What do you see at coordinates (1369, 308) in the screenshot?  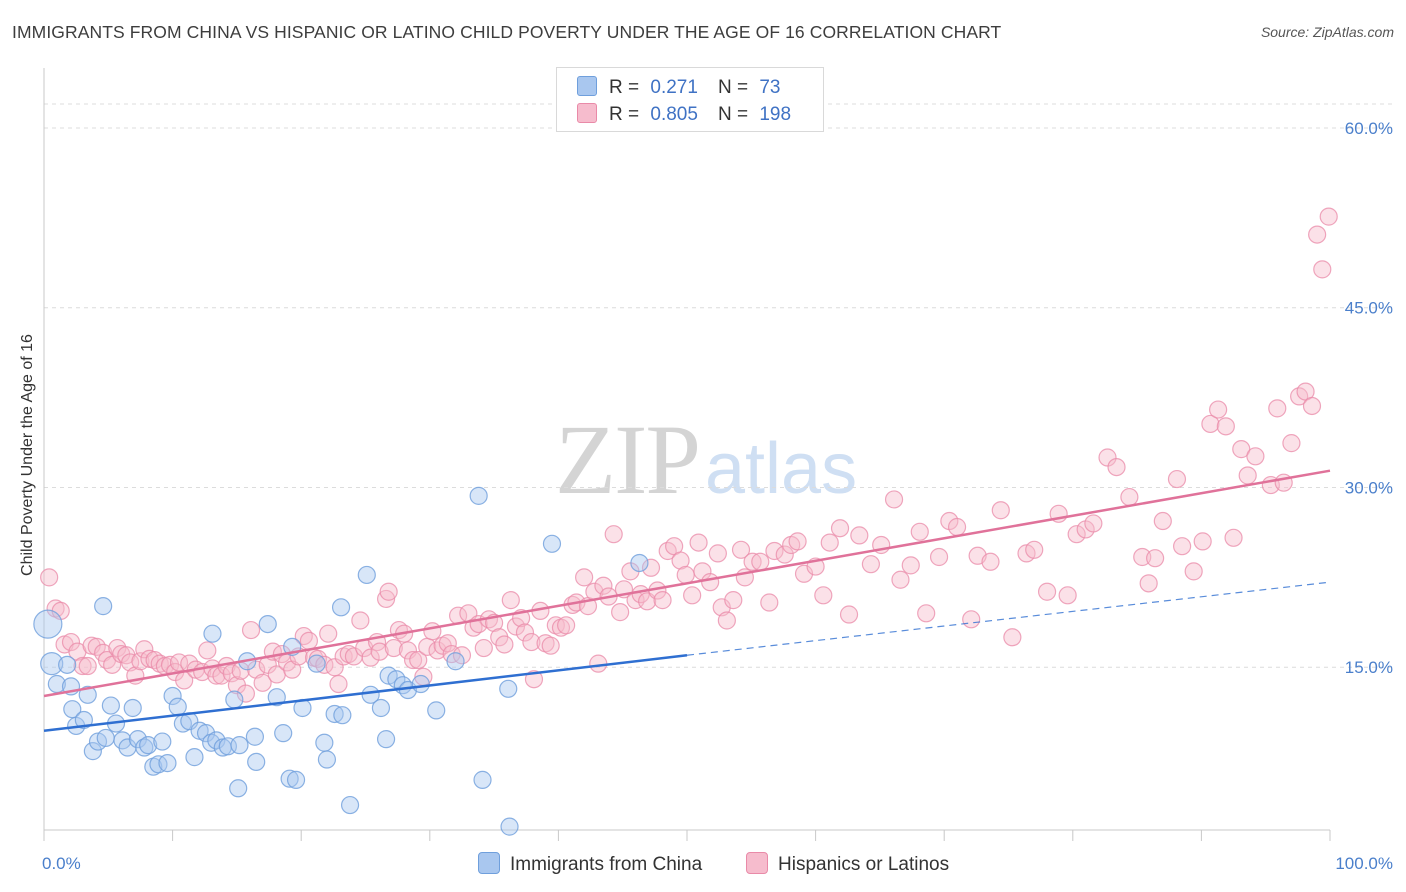 I see `y-tick-label: 45.0%` at bounding box center [1369, 308].